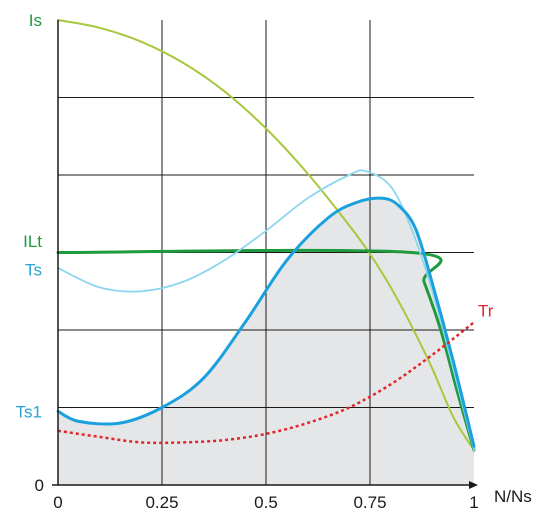 The image size is (544, 518). I want to click on y-label-is: Is, so click(35, 20).